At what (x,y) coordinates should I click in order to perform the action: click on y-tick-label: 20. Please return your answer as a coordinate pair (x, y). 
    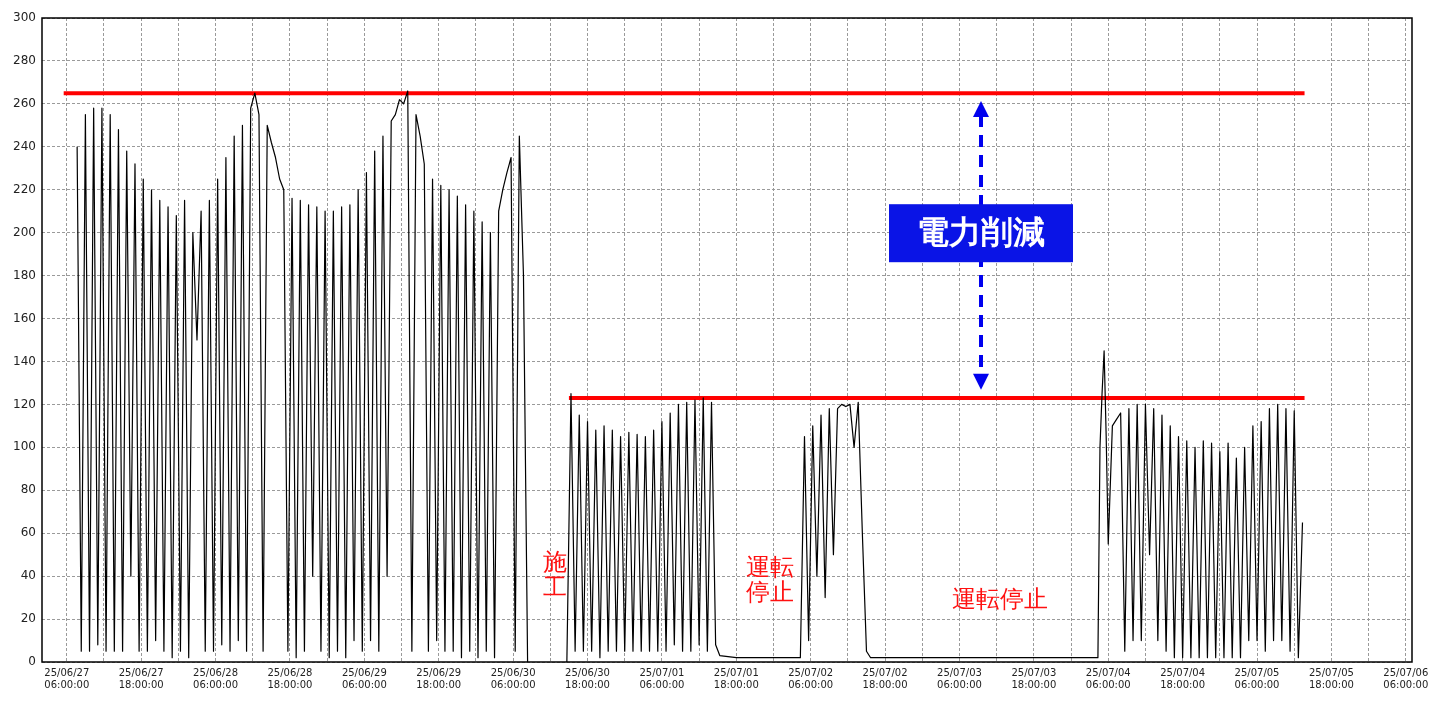
    Looking at the image, I should click on (28, 618).